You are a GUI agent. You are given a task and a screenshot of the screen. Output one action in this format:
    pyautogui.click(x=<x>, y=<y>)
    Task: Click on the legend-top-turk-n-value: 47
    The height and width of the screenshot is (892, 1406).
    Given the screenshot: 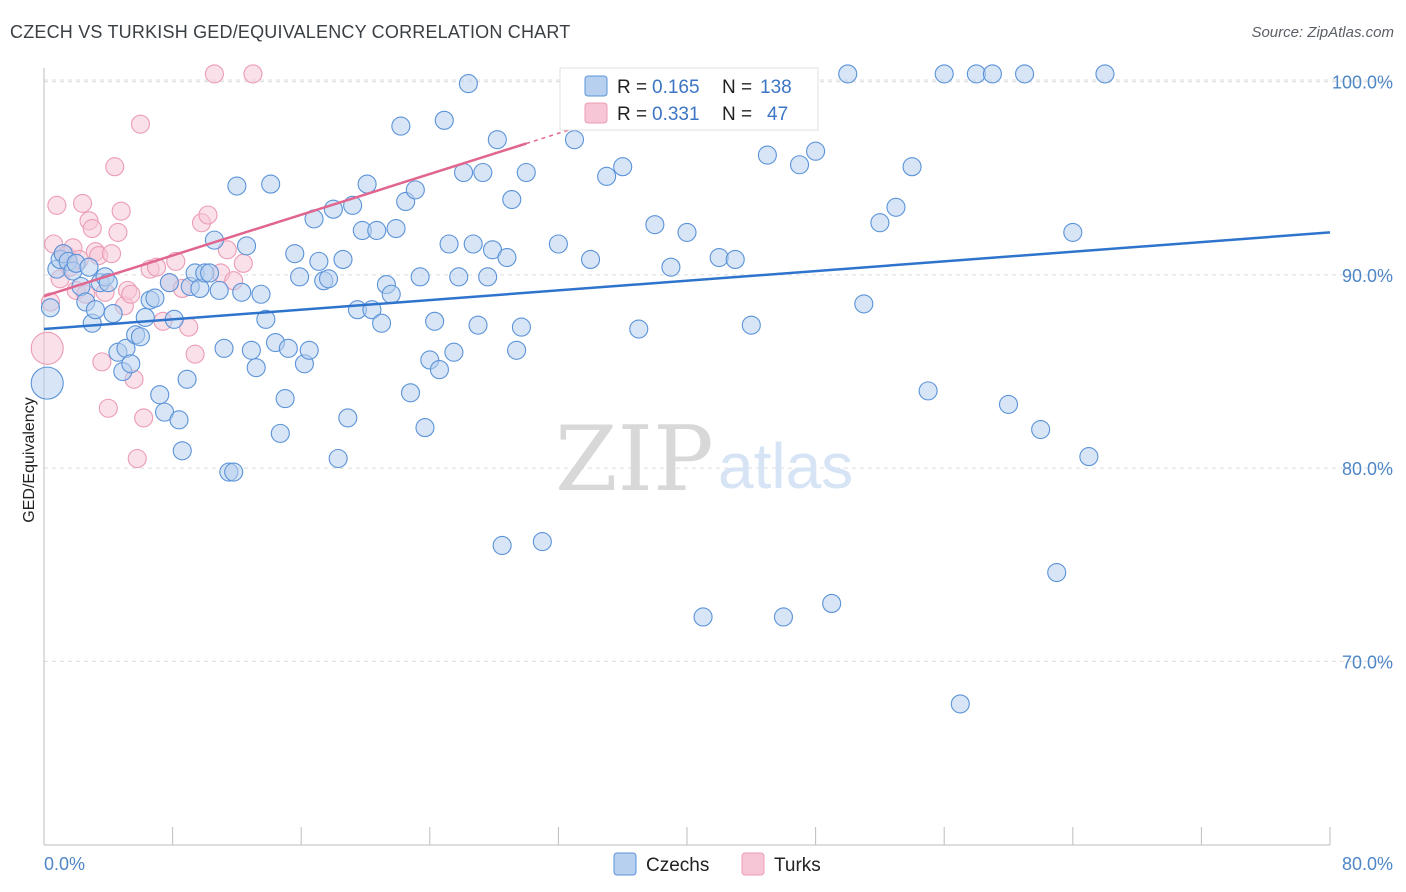 What is the action you would take?
    pyautogui.click(x=777, y=114)
    